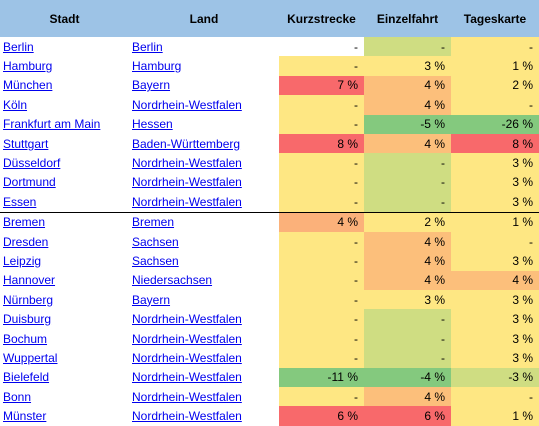 Image resolution: width=539 pixels, height=426 pixels. What do you see at coordinates (269, 182) in the screenshot?
I see `table-row: Dortmund Nordrhein-Westfalen - -3 %` at bounding box center [269, 182].